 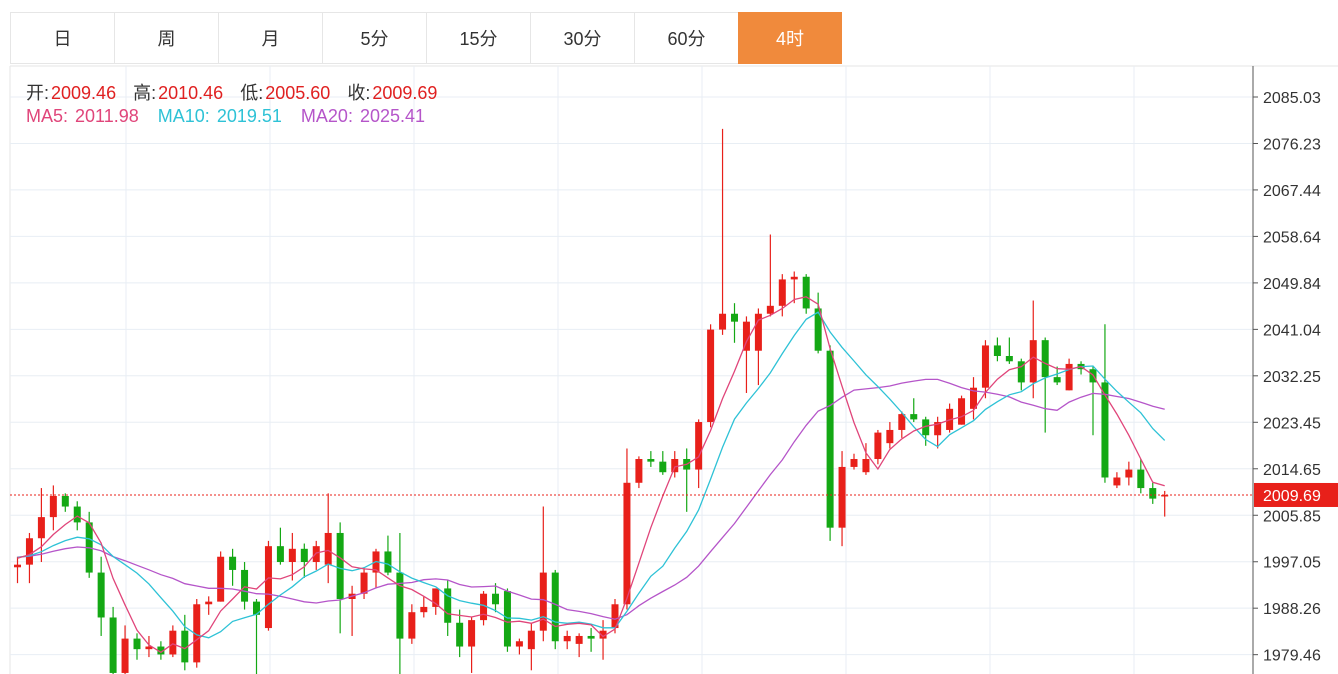 What do you see at coordinates (252, 93) in the screenshot?
I see `low-label: 低:` at bounding box center [252, 93].